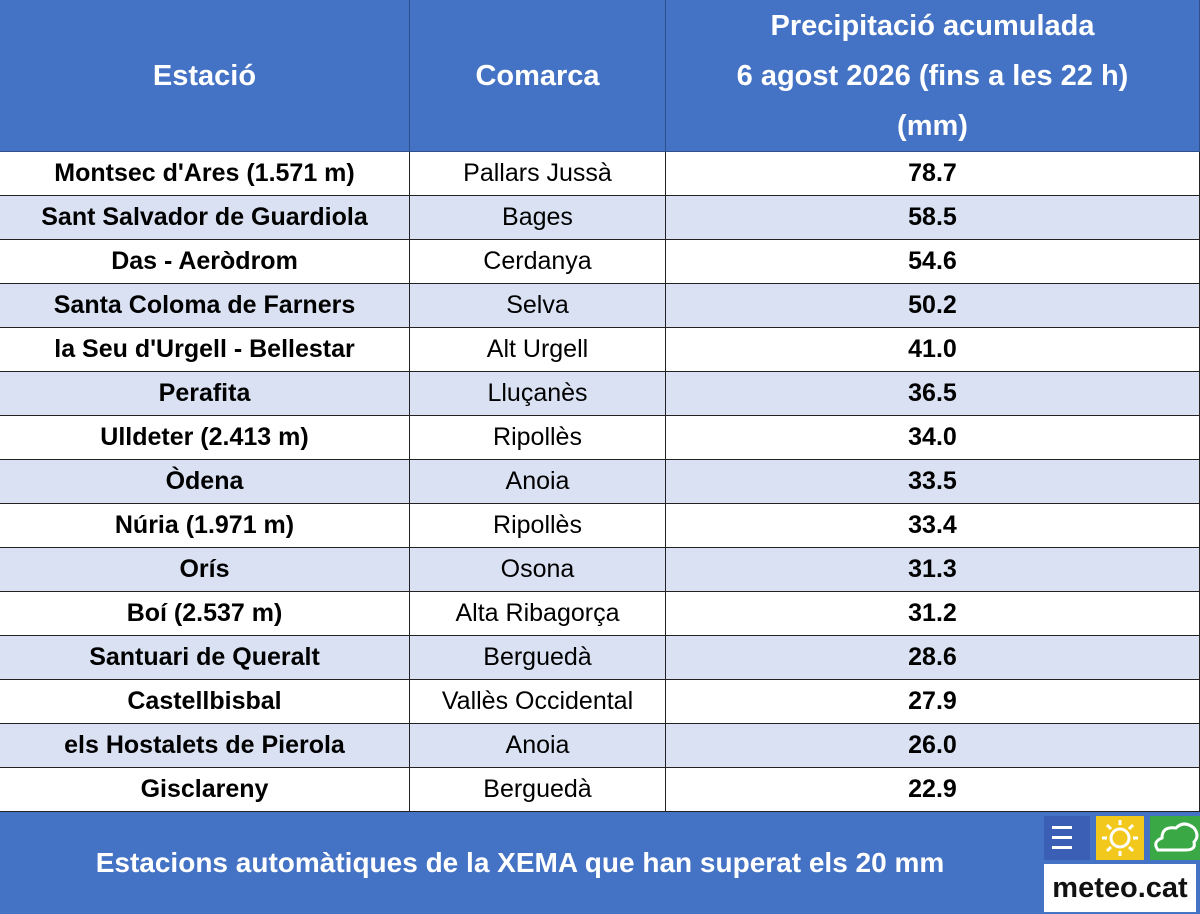  I want to click on logo-cloud, so click(1176, 837).